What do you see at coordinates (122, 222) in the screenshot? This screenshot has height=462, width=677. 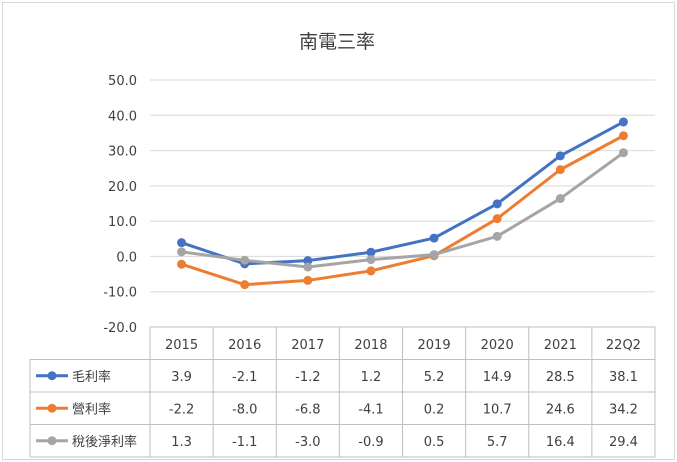 I see `y-tick-label: 10.0` at bounding box center [122, 222].